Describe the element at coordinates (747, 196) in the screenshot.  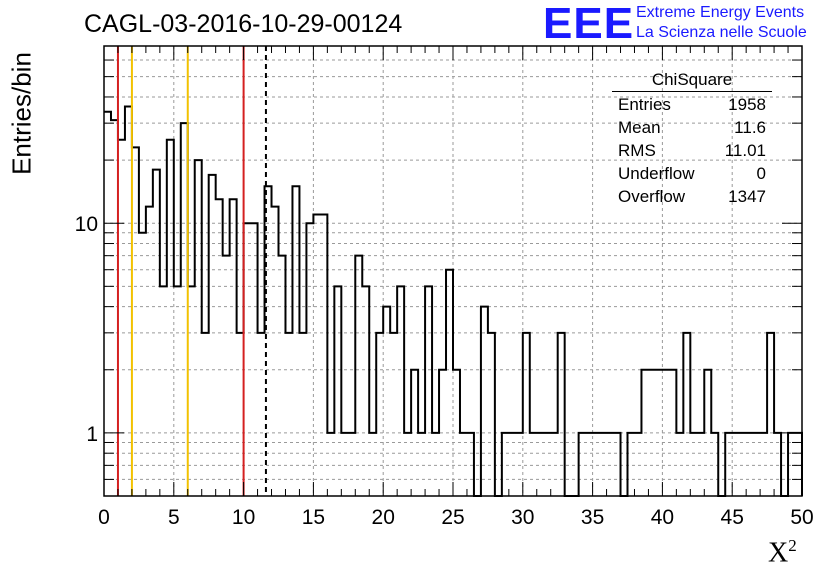
I see `stats-value: 1347` at that location.